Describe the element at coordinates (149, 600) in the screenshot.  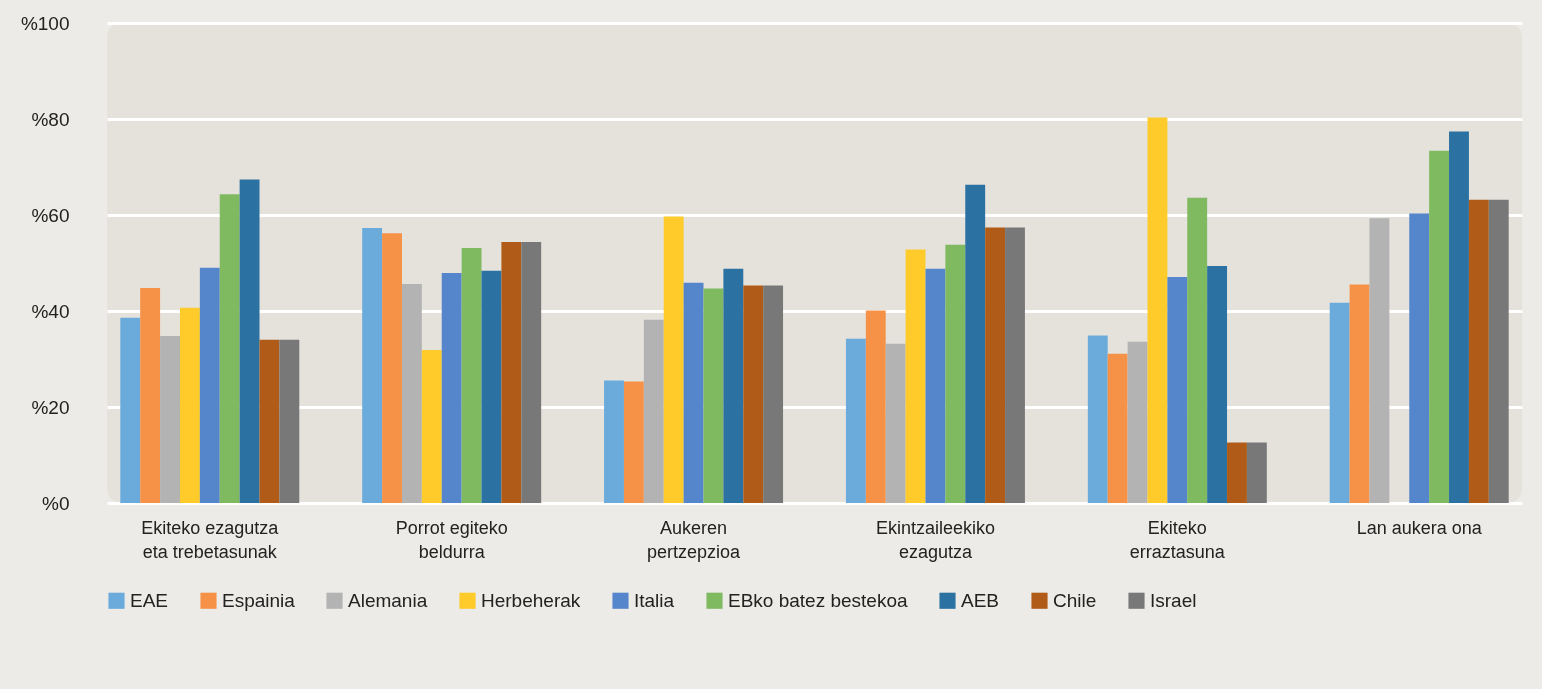
I see `legend-label: EAE` at that location.